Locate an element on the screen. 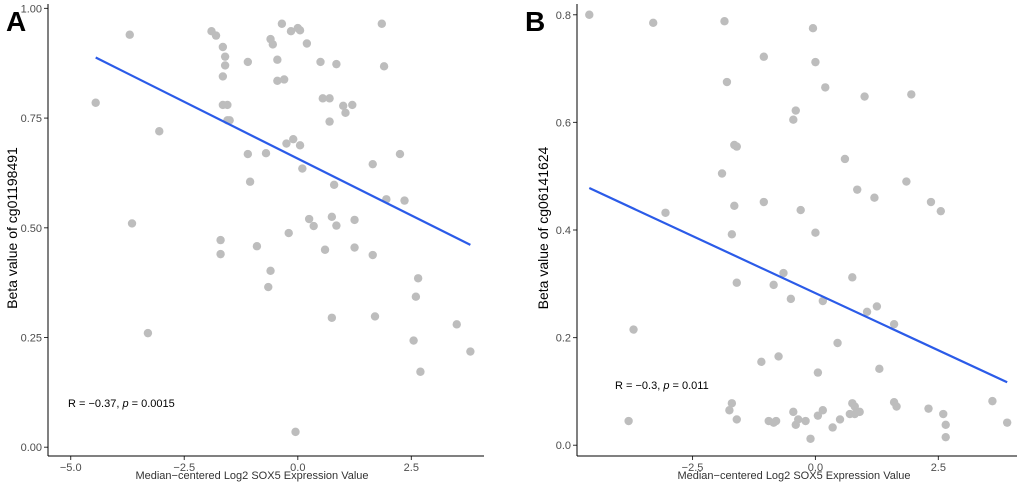 The width and height of the screenshot is (1020, 487). panel-b-x-tick-label: 2.5 is located at coordinates (938, 468).